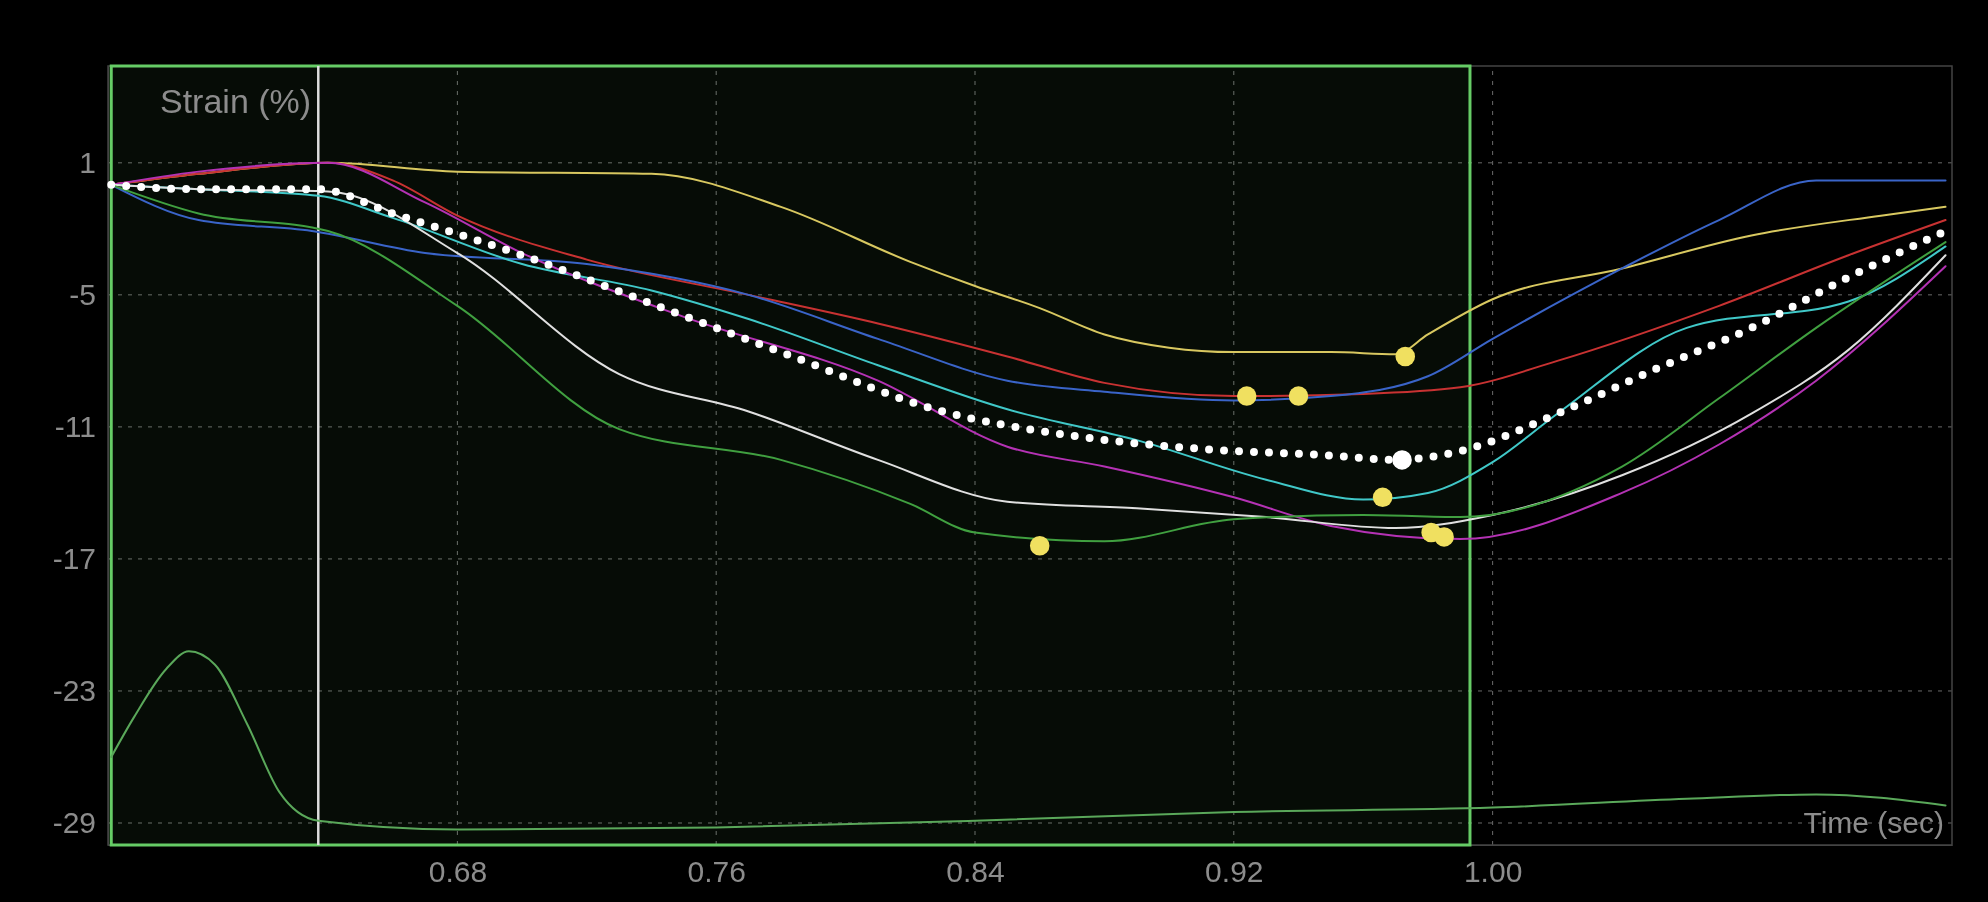  Describe the element at coordinates (82, 294) in the screenshot. I see `y-tick-label: -5` at that location.